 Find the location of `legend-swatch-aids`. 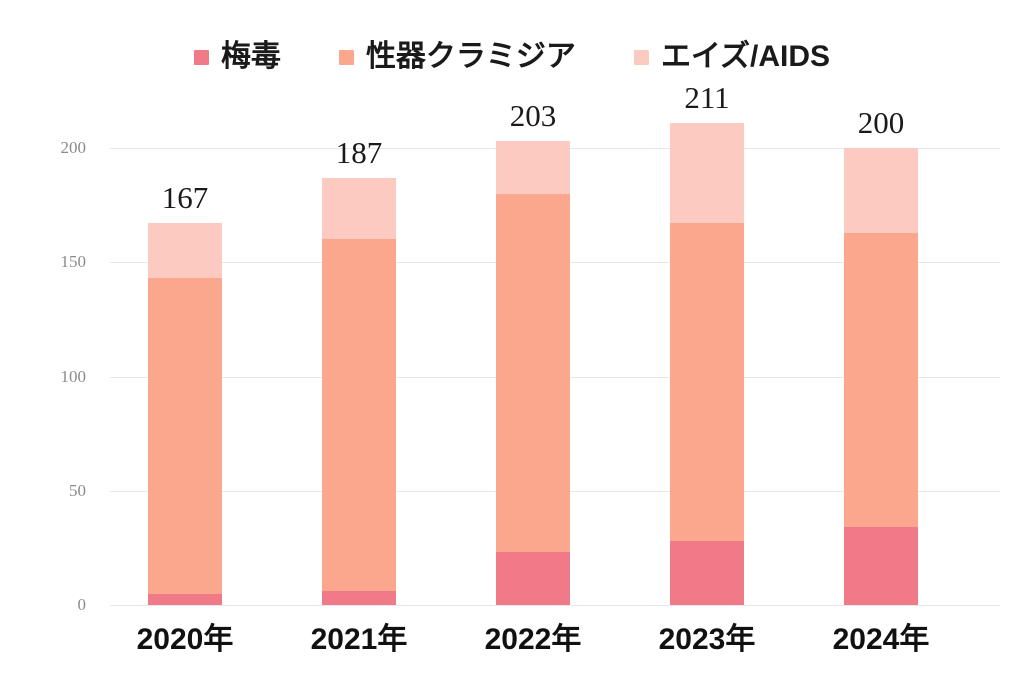

legend-swatch-aids is located at coordinates (641, 57).